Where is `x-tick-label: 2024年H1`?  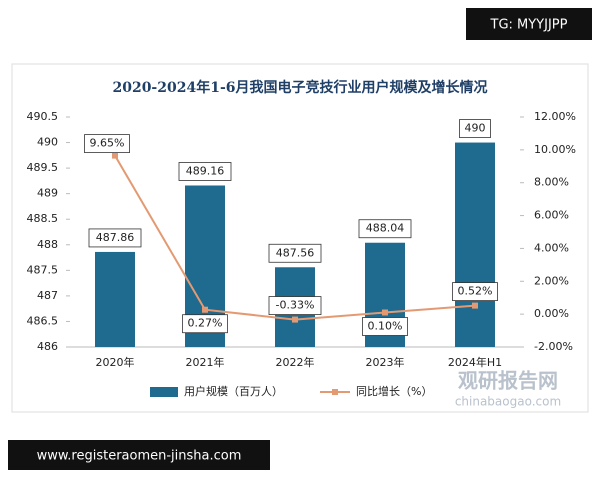
x-tick-label: 2024年H1 is located at coordinates (475, 362).